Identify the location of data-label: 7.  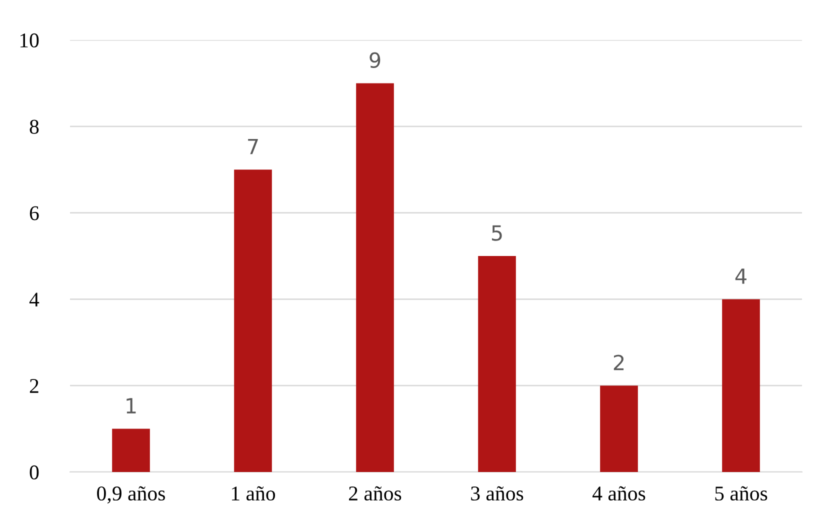
(253, 146).